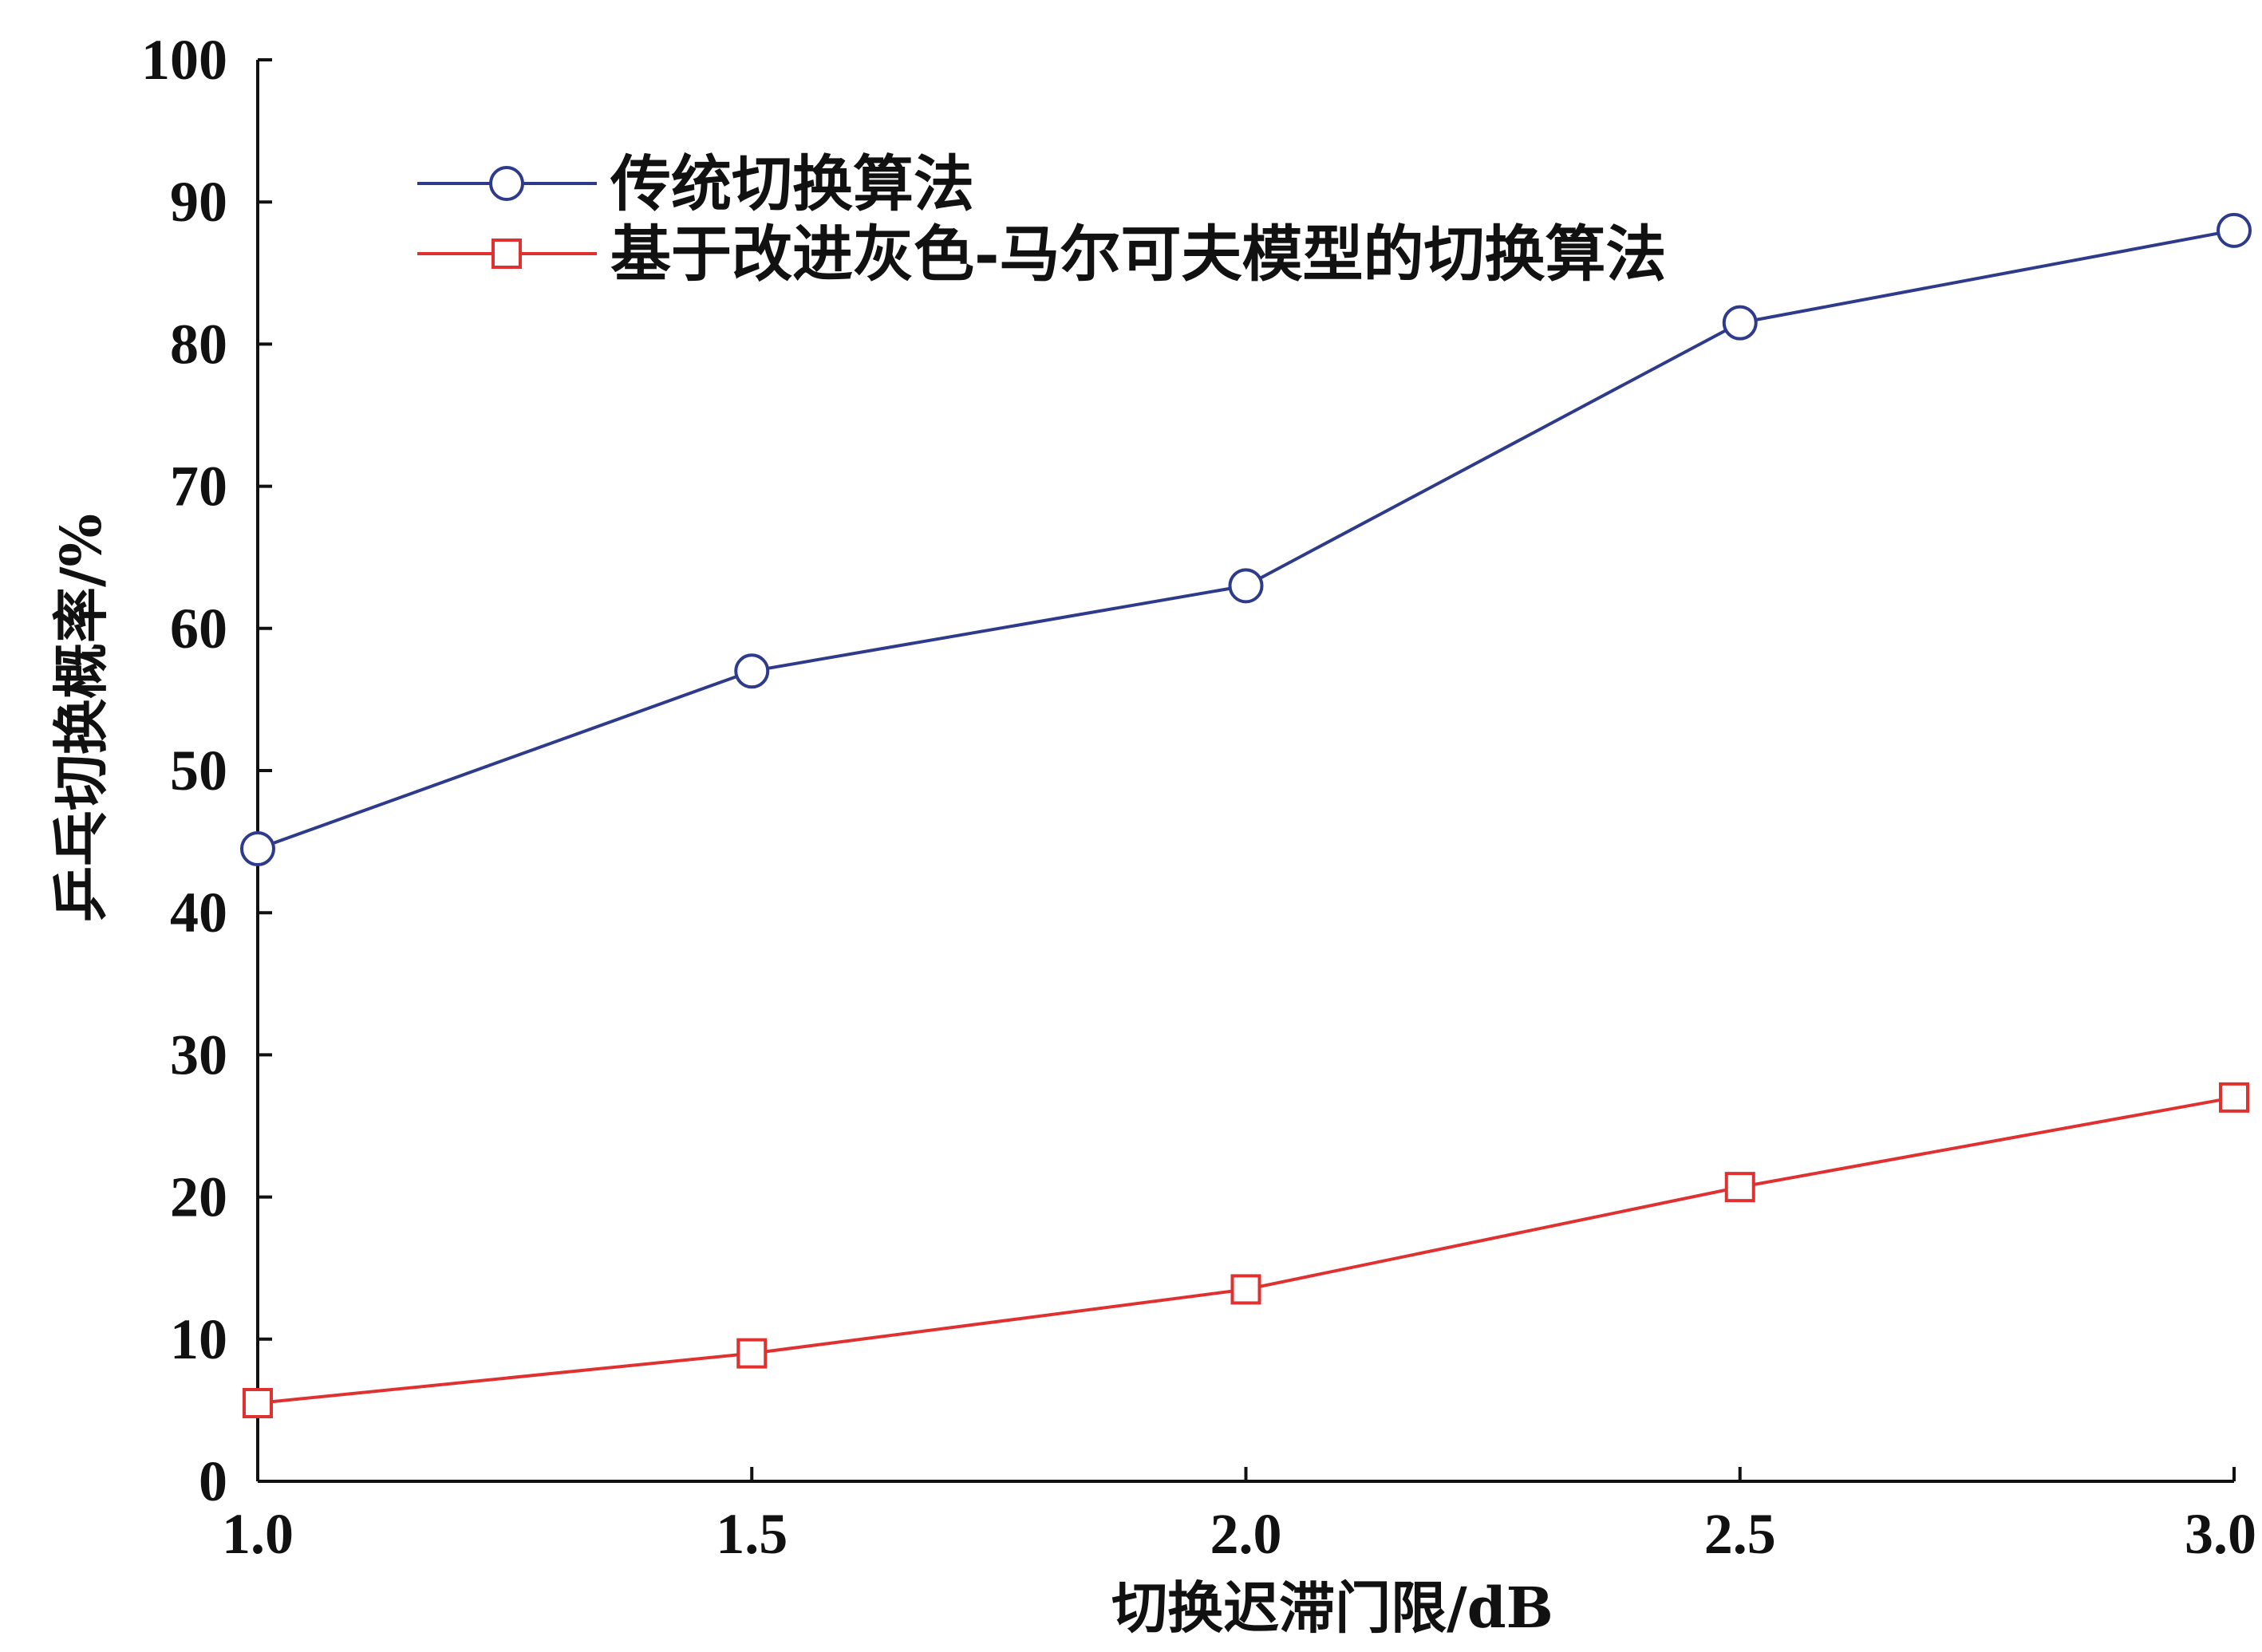  Describe the element at coordinates (1246, 1534) in the screenshot. I see `x-tick-label: 2.0` at that location.